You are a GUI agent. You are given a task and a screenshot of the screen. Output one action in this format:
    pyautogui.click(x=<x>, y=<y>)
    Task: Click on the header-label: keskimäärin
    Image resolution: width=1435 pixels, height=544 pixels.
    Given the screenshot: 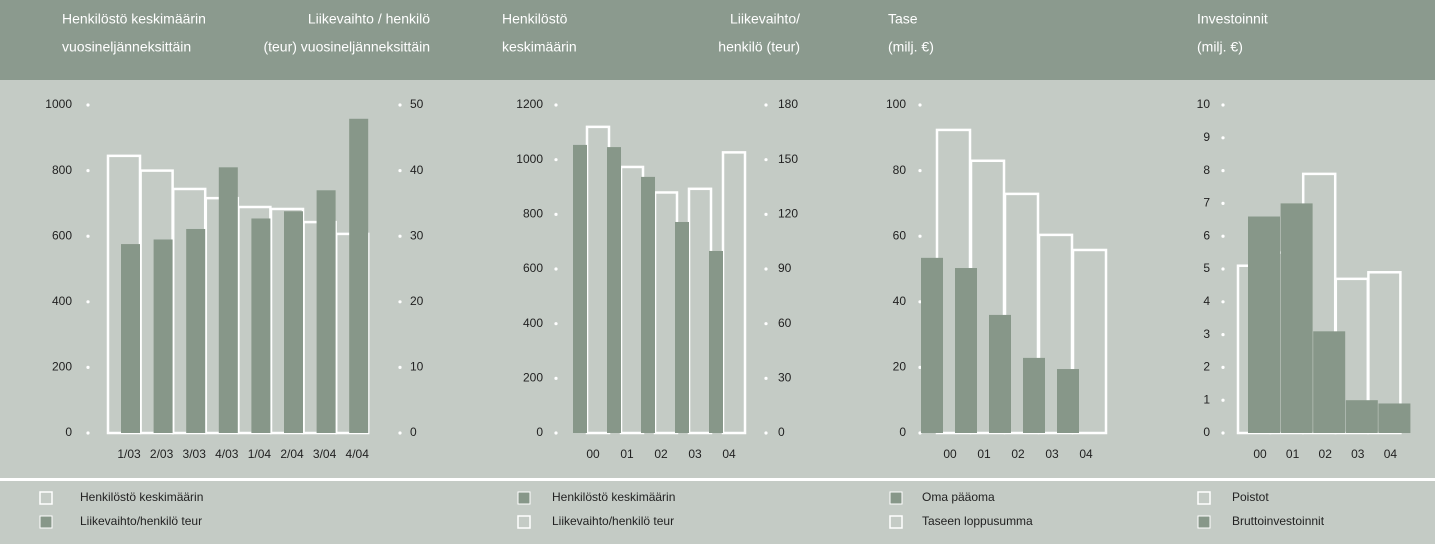 What is the action you would take?
    pyautogui.click(x=539, y=47)
    